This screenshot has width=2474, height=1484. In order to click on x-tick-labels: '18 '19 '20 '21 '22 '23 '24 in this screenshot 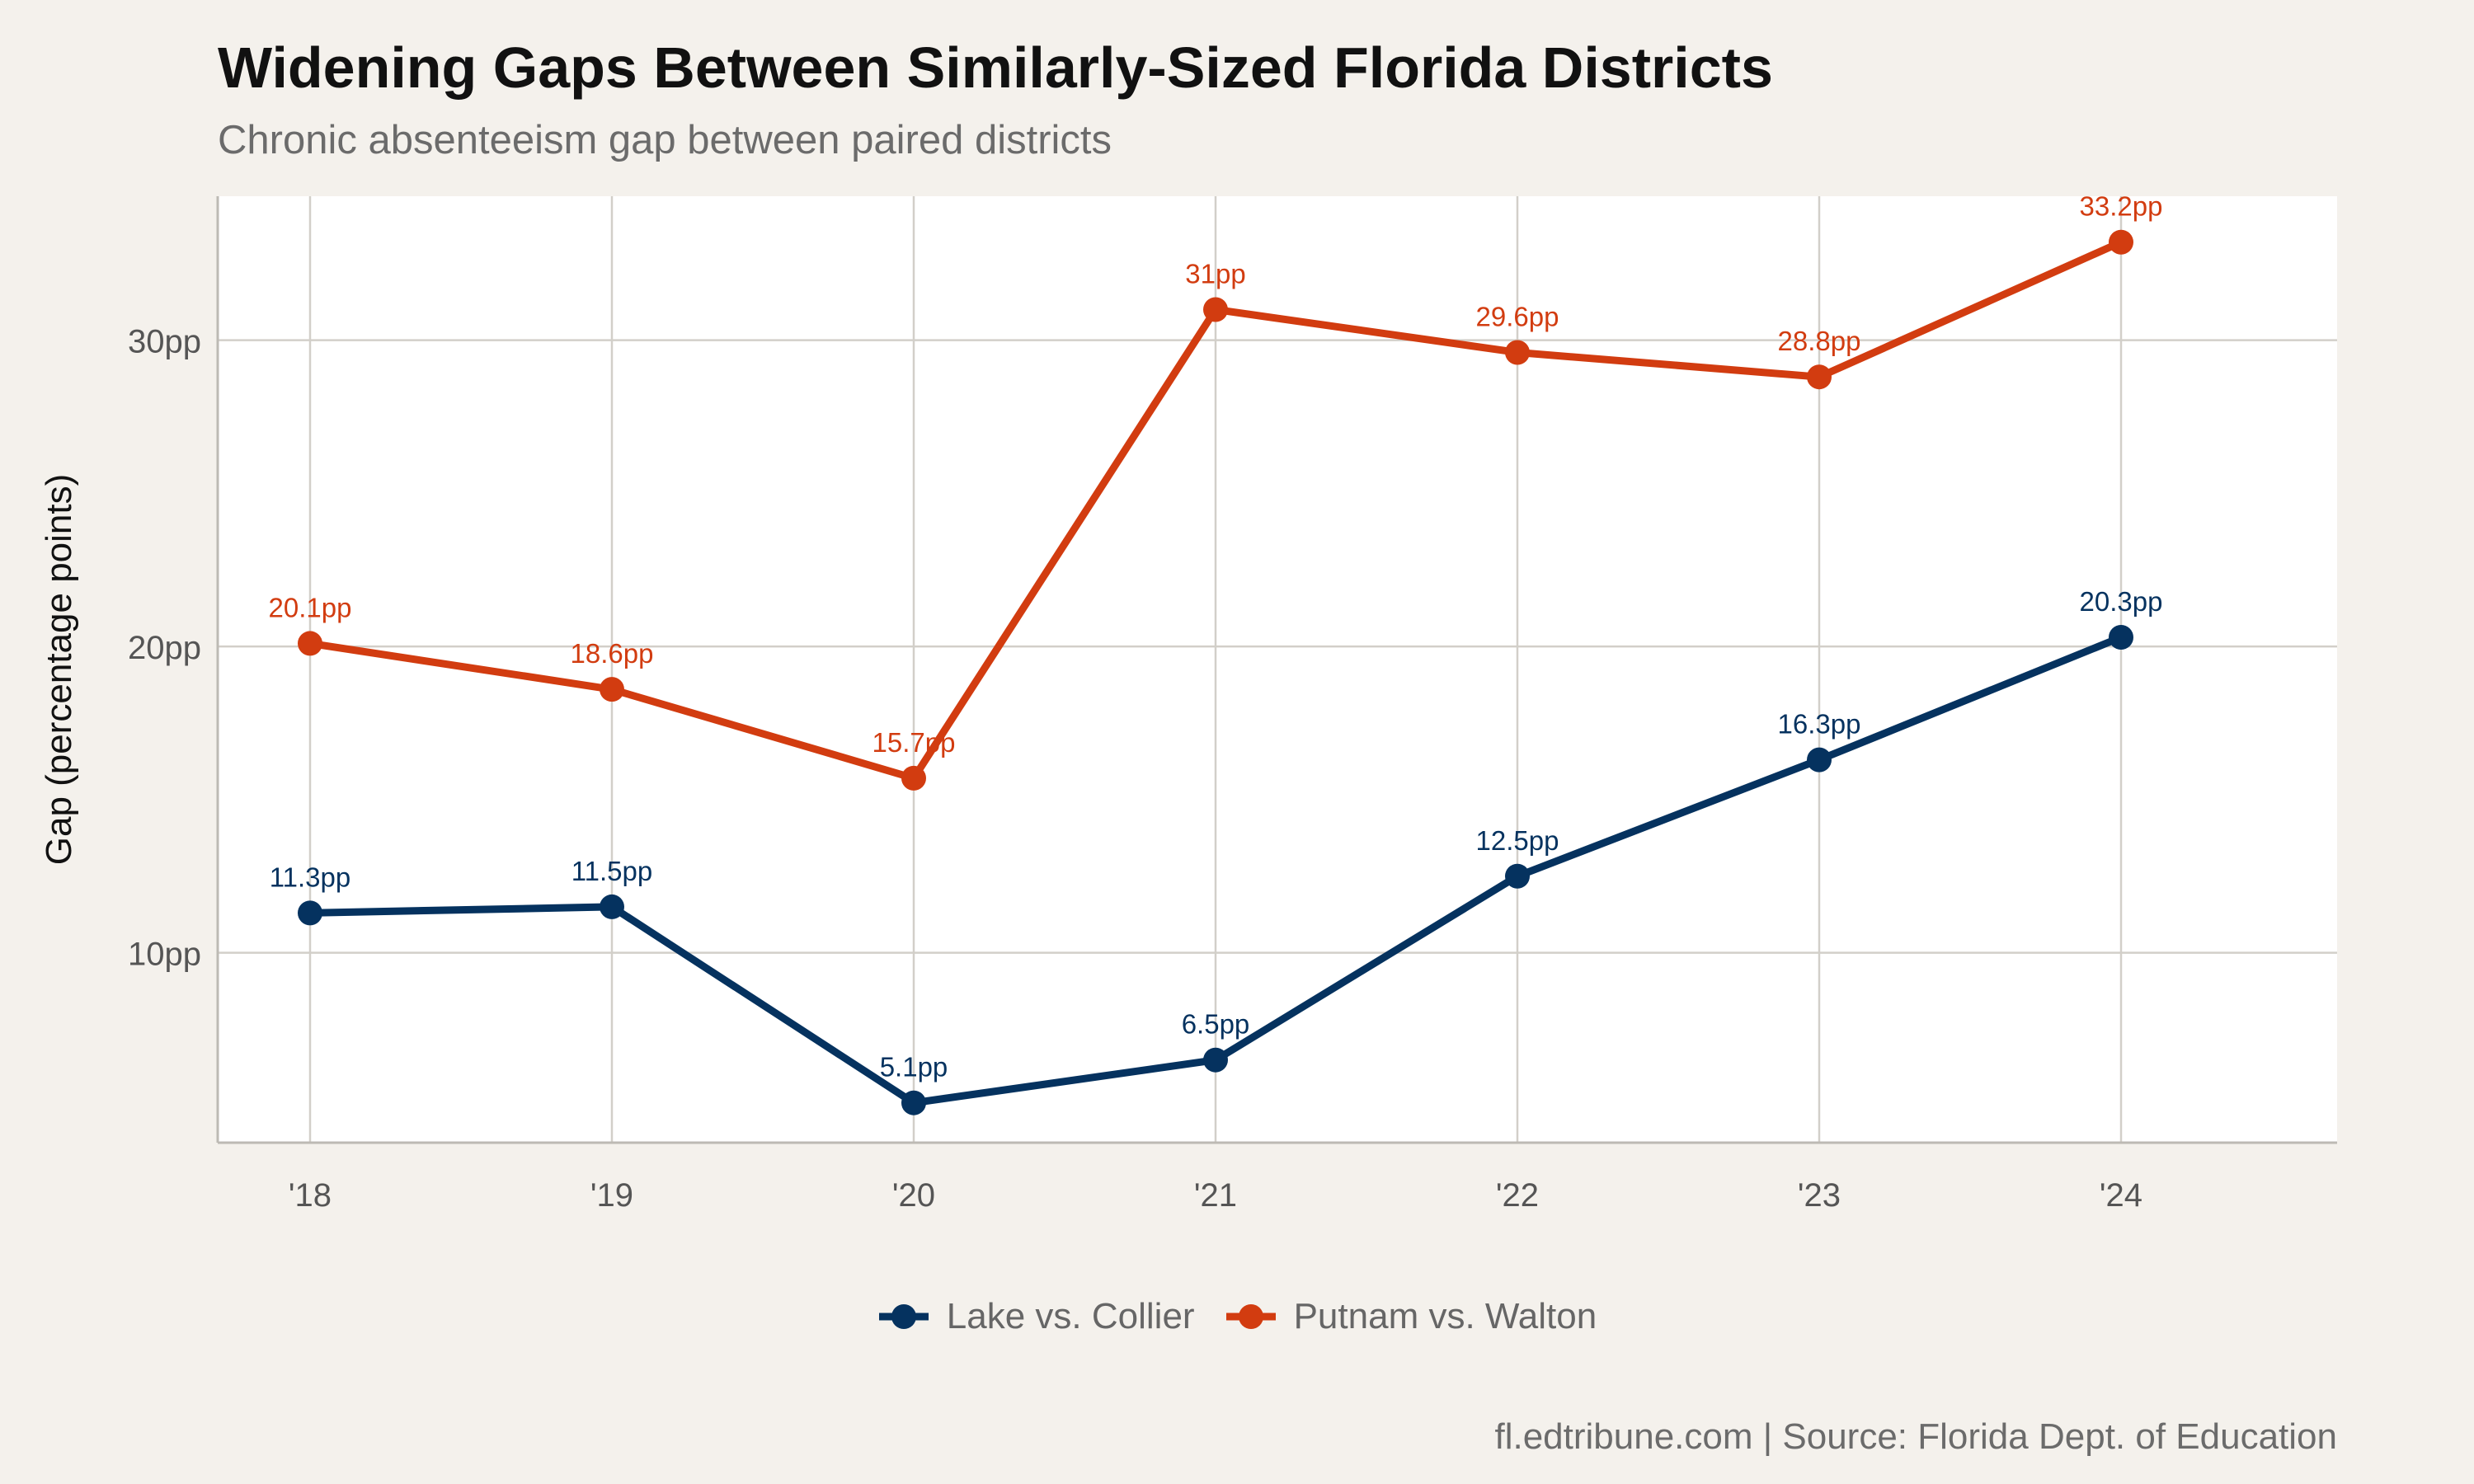, I will do `click(1215, 1195)`.